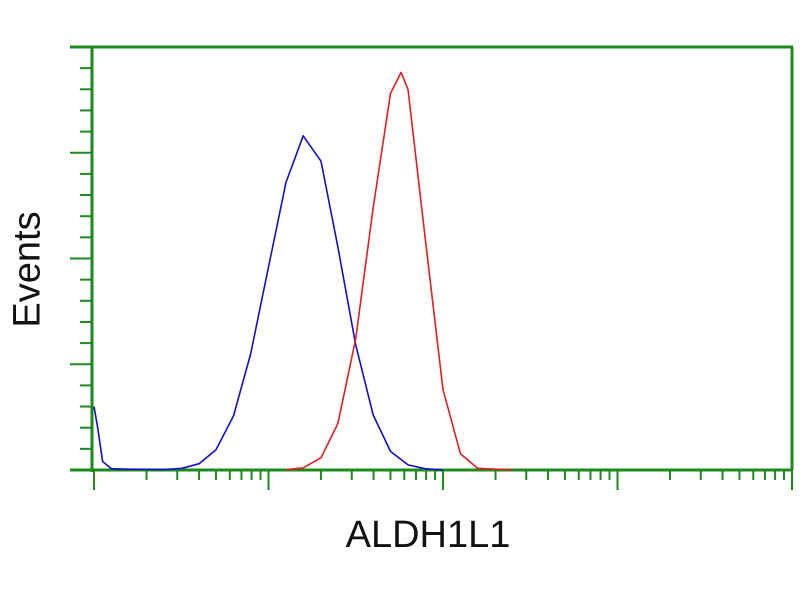 Image resolution: width=800 pixels, height=600 pixels. I want to click on y-axis-label: Events, so click(27, 269).